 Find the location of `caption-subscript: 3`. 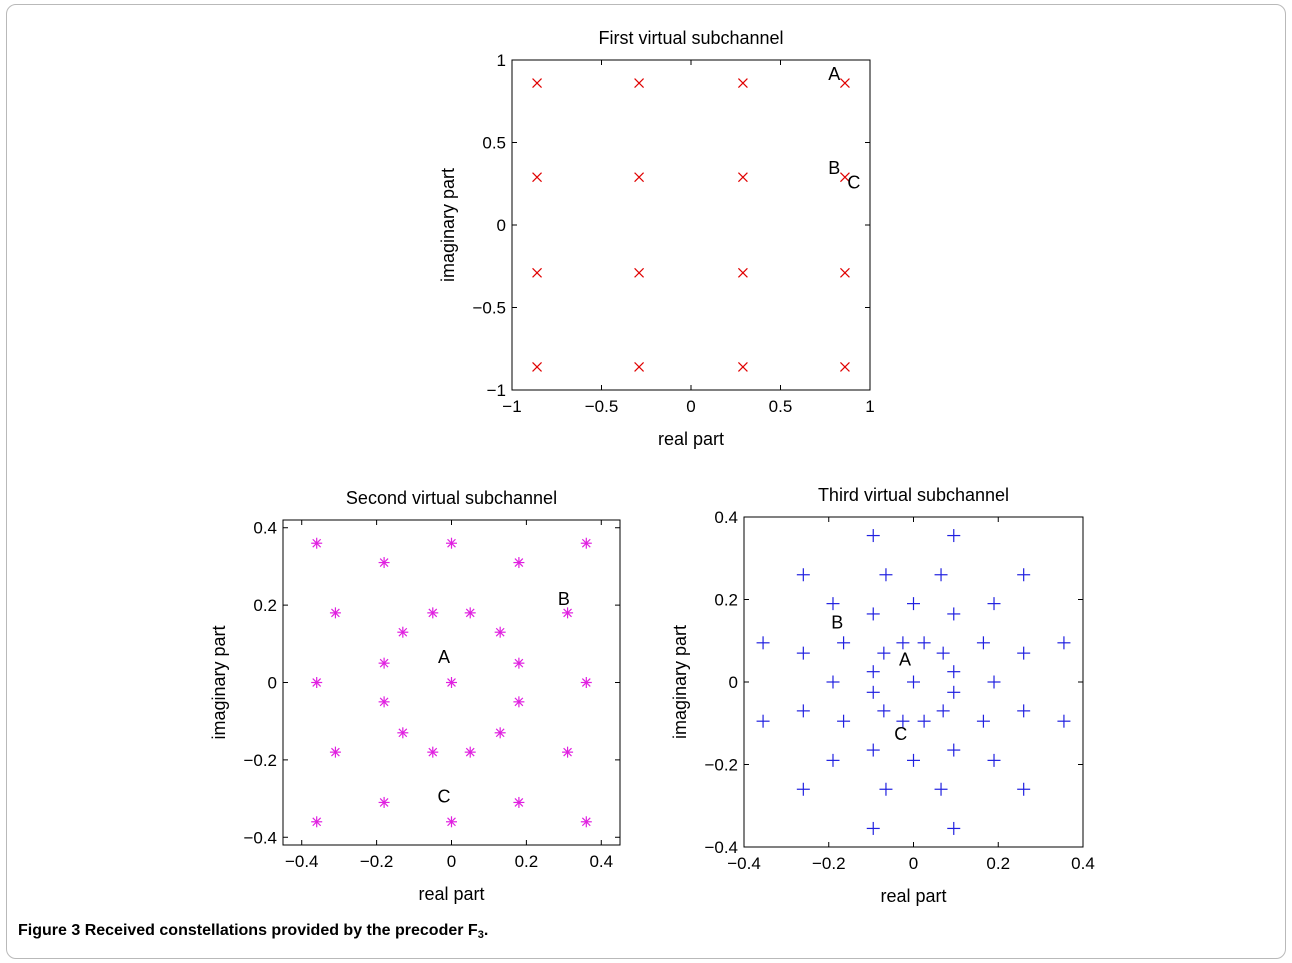

caption-subscript: 3 is located at coordinates (480, 935).